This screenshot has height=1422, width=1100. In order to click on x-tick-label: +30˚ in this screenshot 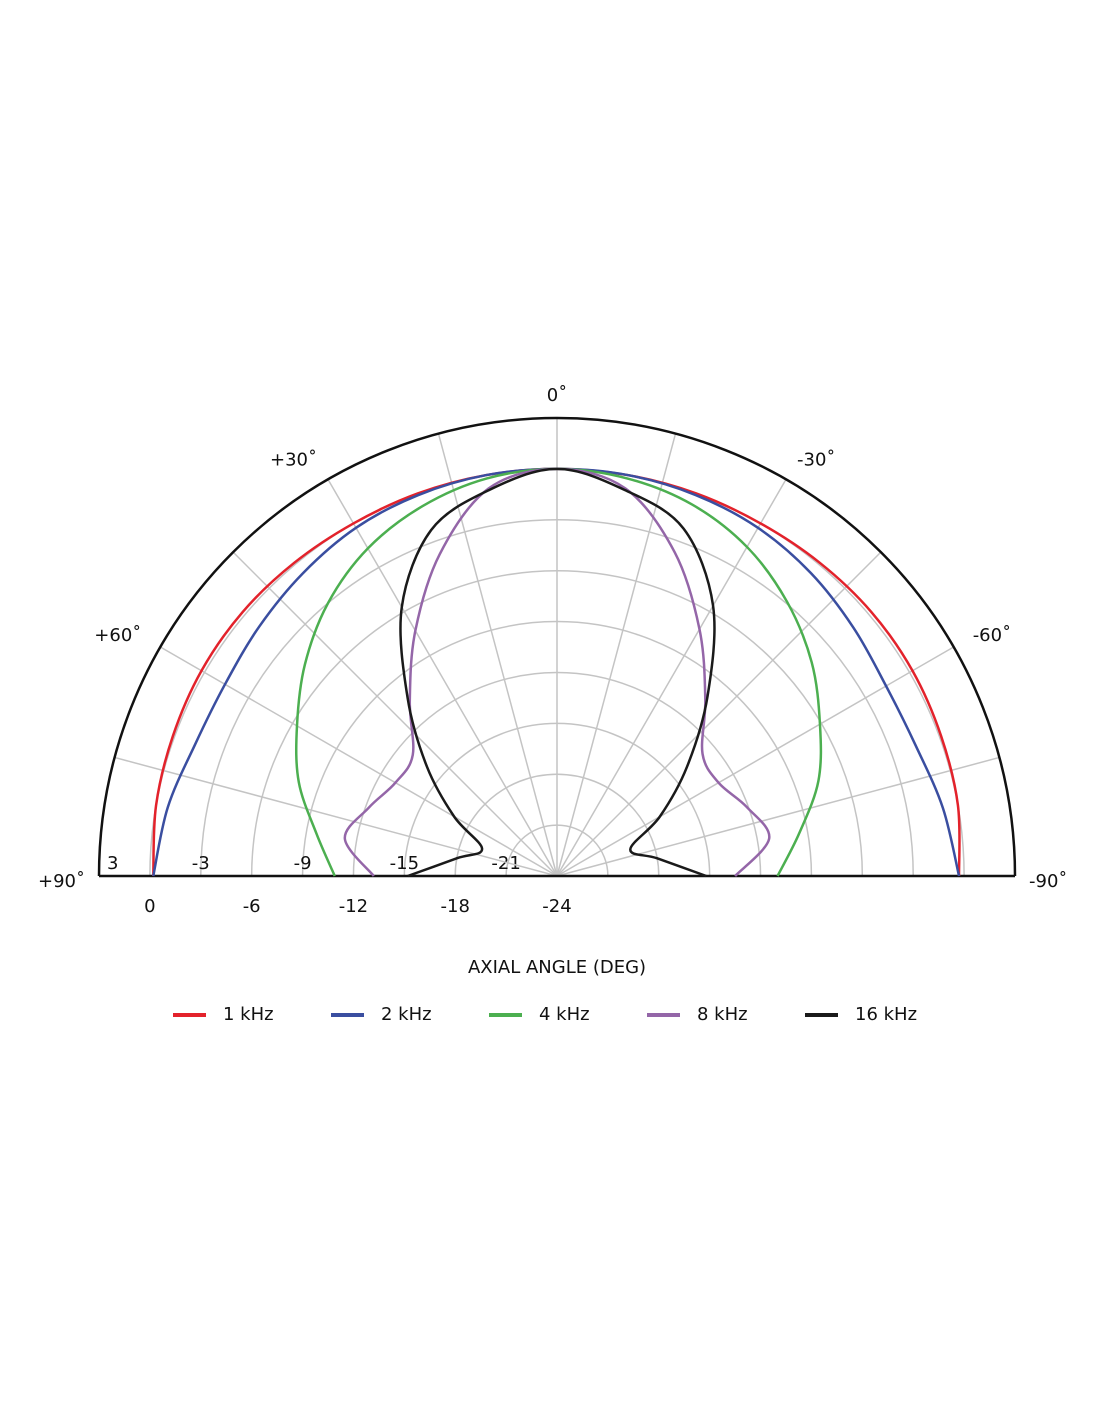, I will do `click(293, 459)`.